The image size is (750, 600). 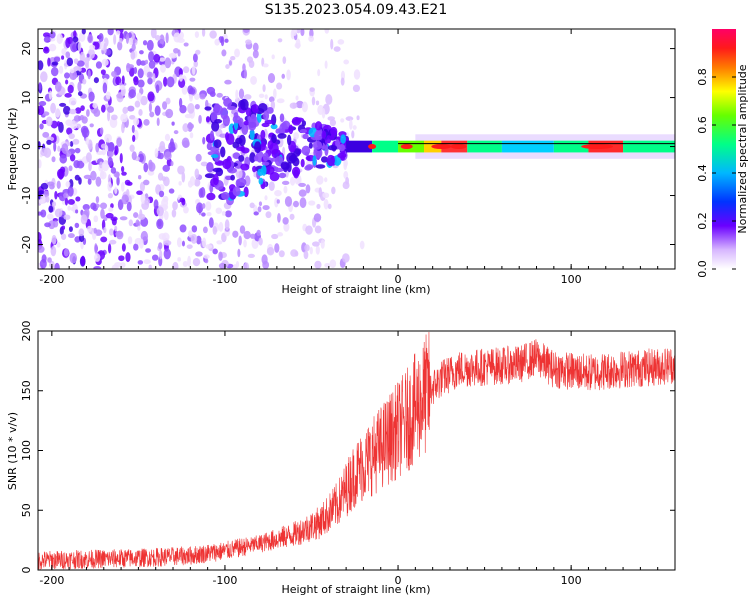 What do you see at coordinates (702, 125) in the screenshot?
I see `colorbar-tick-label: 0.6` at bounding box center [702, 125].